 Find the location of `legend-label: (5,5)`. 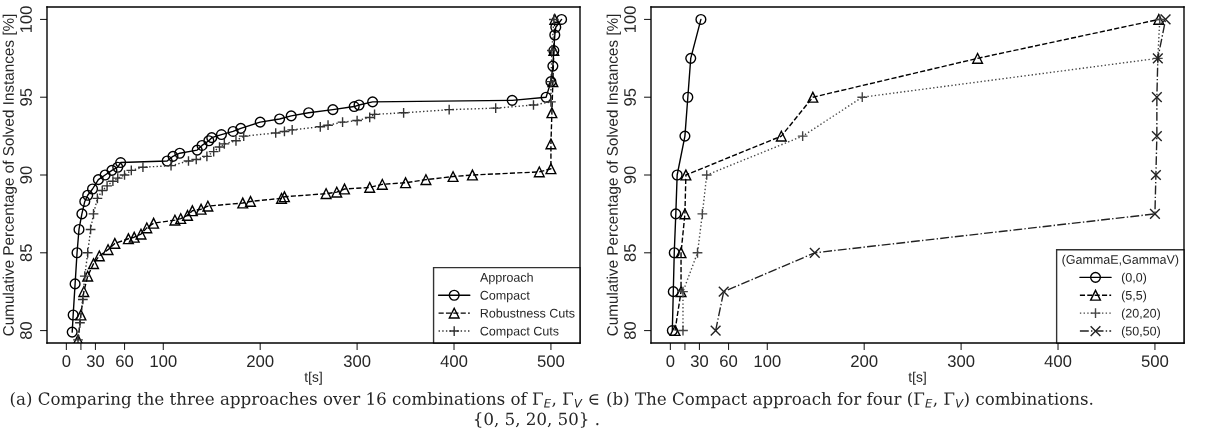

legend-label: (5,5) is located at coordinates (1134, 296).